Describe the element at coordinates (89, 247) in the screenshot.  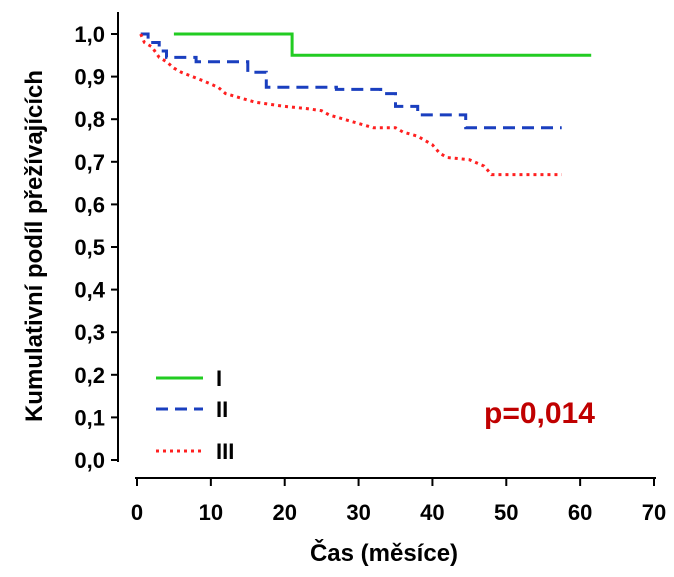
I see `y-tick-label: 0,5` at that location.